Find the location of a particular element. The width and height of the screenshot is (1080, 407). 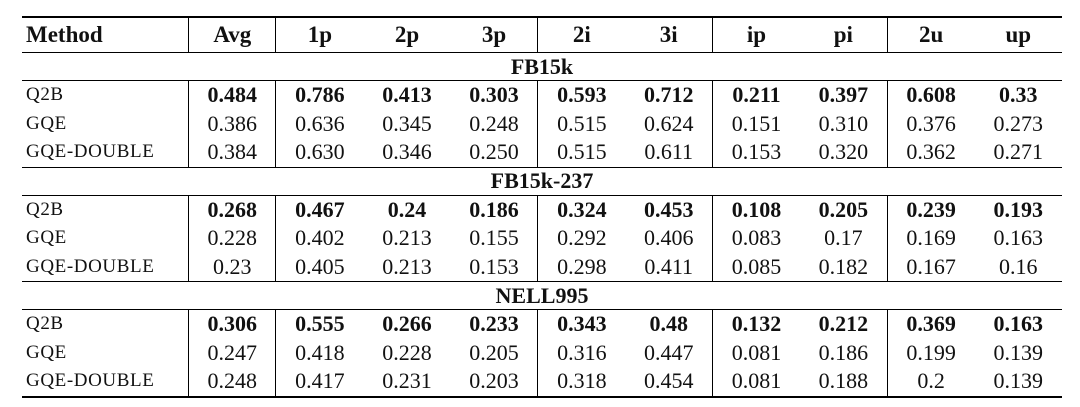

metric-cell-2u: 0.369 is located at coordinates (930, 324).